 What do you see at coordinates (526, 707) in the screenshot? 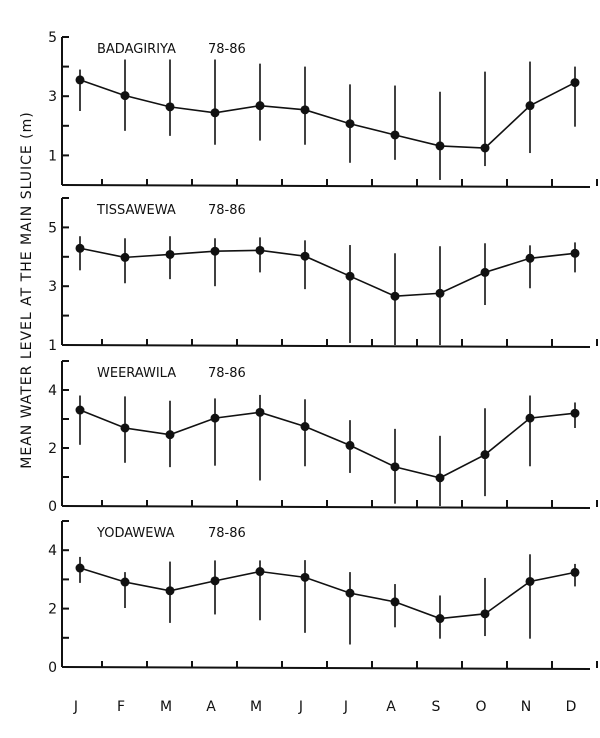
I see `month-label: N` at bounding box center [526, 707].